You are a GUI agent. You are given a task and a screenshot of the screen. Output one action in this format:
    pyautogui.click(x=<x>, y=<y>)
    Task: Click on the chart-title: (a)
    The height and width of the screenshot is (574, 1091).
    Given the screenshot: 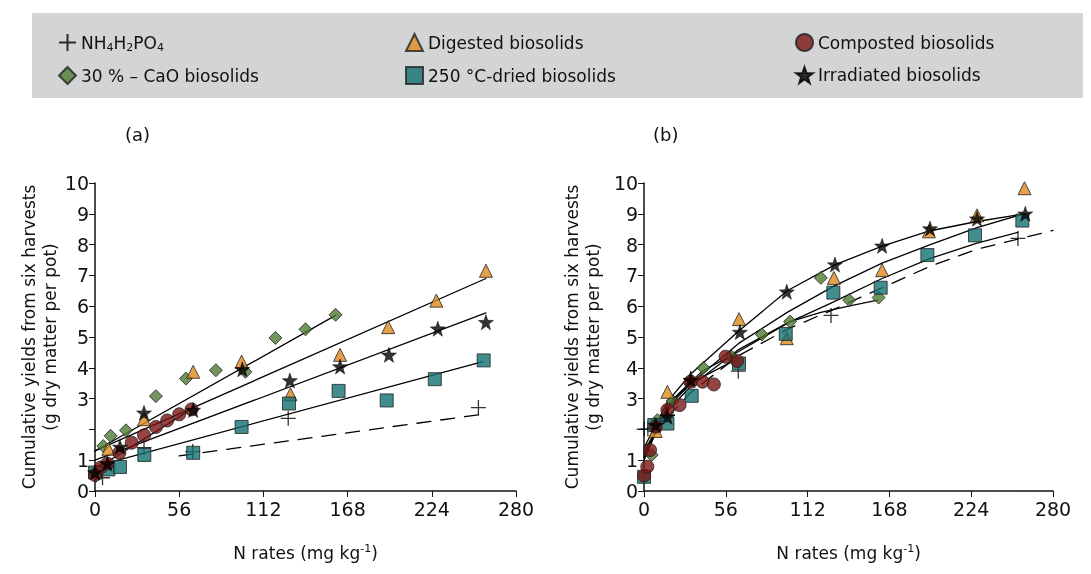 What is the action you would take?
    pyautogui.click(x=138, y=134)
    